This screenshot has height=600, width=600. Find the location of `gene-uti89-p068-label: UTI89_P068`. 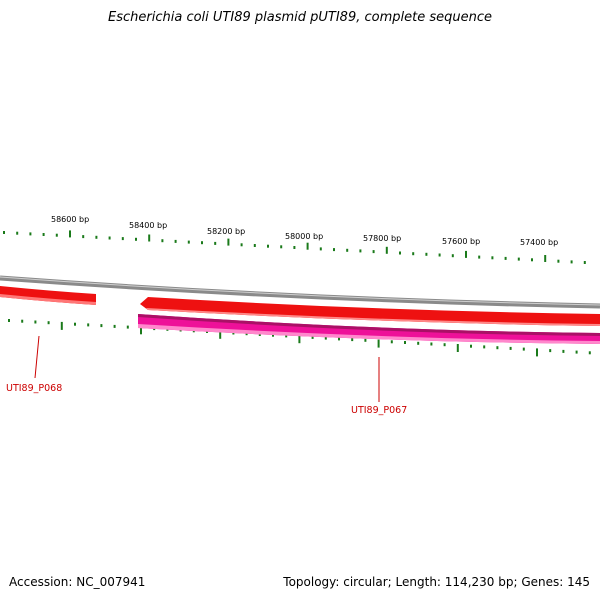

gene-uti89-p068-label: UTI89_P068 is located at coordinates (34, 388).